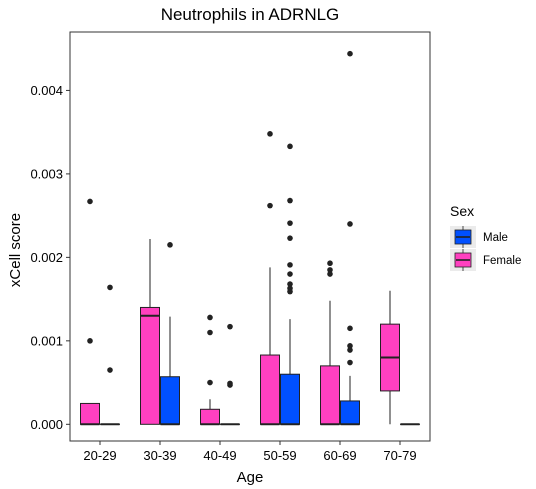  I want to click on y-axis: 0.000 0.001 0.002 0.003 0.004, so click(50, 257).